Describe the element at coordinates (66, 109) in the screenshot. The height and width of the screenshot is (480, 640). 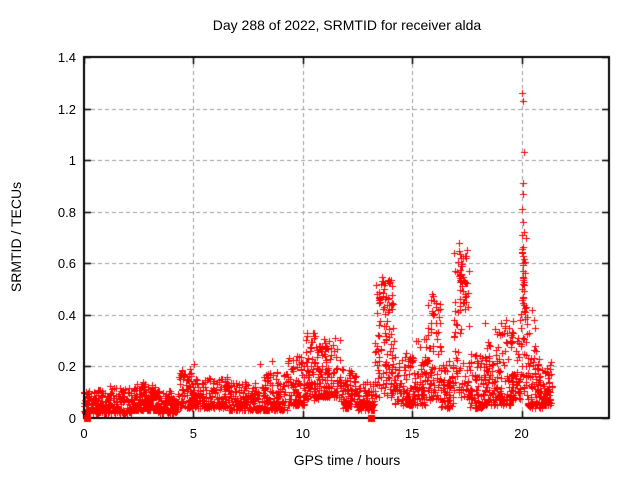
I see `y-tick-label: 1.2` at that location.